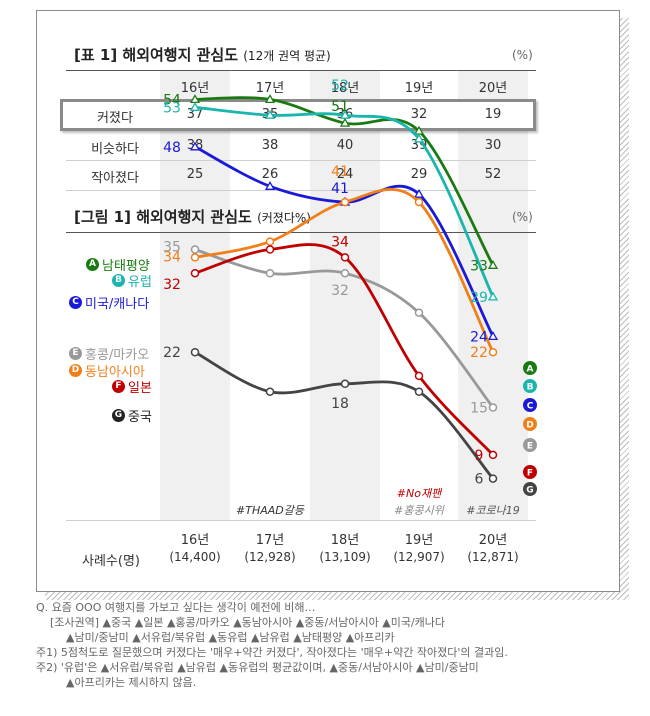  What do you see at coordinates (493, 174) in the screenshot?
I see `table-cell: 52` at bounding box center [493, 174].